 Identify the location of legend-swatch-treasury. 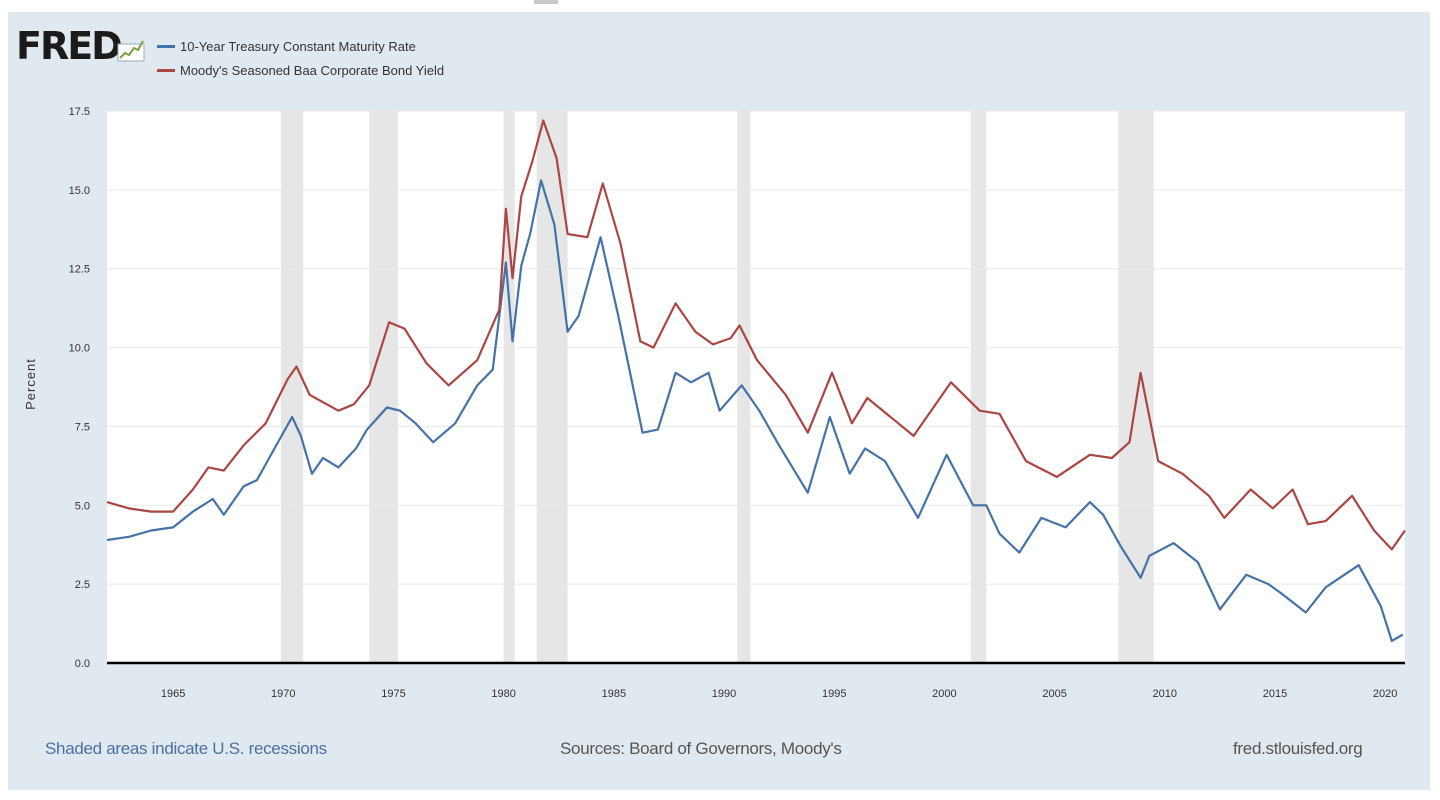
(166, 46).